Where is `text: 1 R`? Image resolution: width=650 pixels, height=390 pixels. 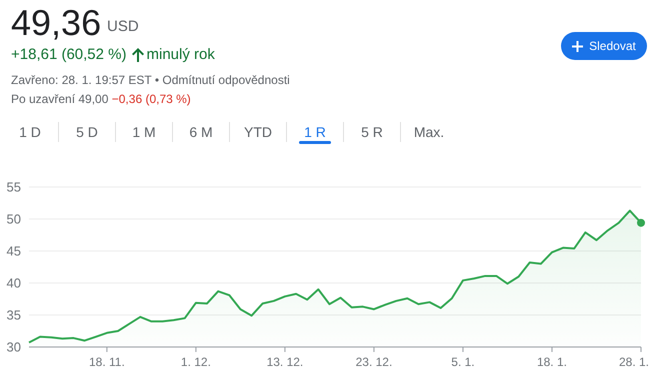 text: 1 R is located at coordinates (314, 132).